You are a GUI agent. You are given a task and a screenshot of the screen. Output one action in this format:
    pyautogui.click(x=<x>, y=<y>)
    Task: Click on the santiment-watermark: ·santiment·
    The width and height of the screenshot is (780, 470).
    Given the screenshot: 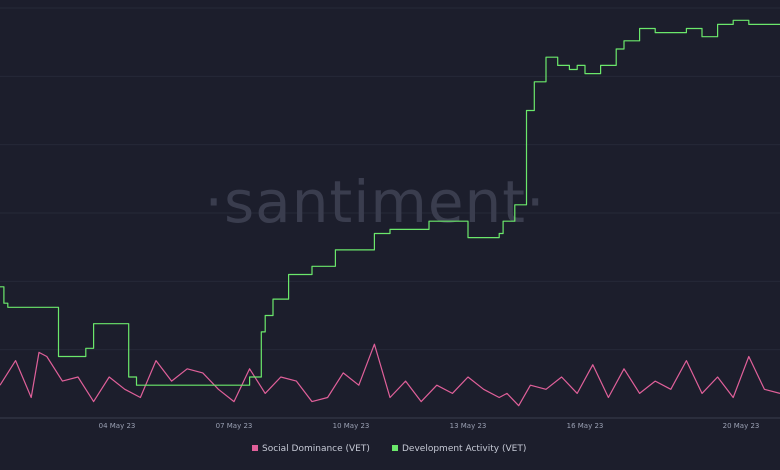 What is the action you would take?
    pyautogui.click(x=375, y=202)
    